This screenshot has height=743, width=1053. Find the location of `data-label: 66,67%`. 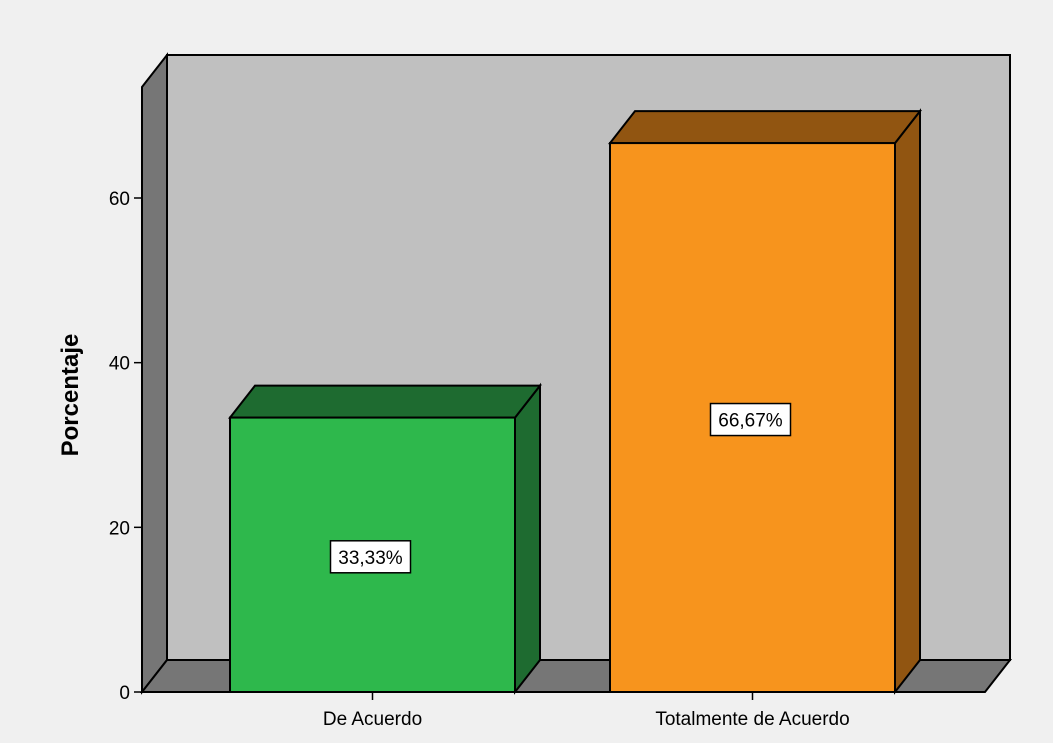

data-label: 66,67% is located at coordinates (750, 421).